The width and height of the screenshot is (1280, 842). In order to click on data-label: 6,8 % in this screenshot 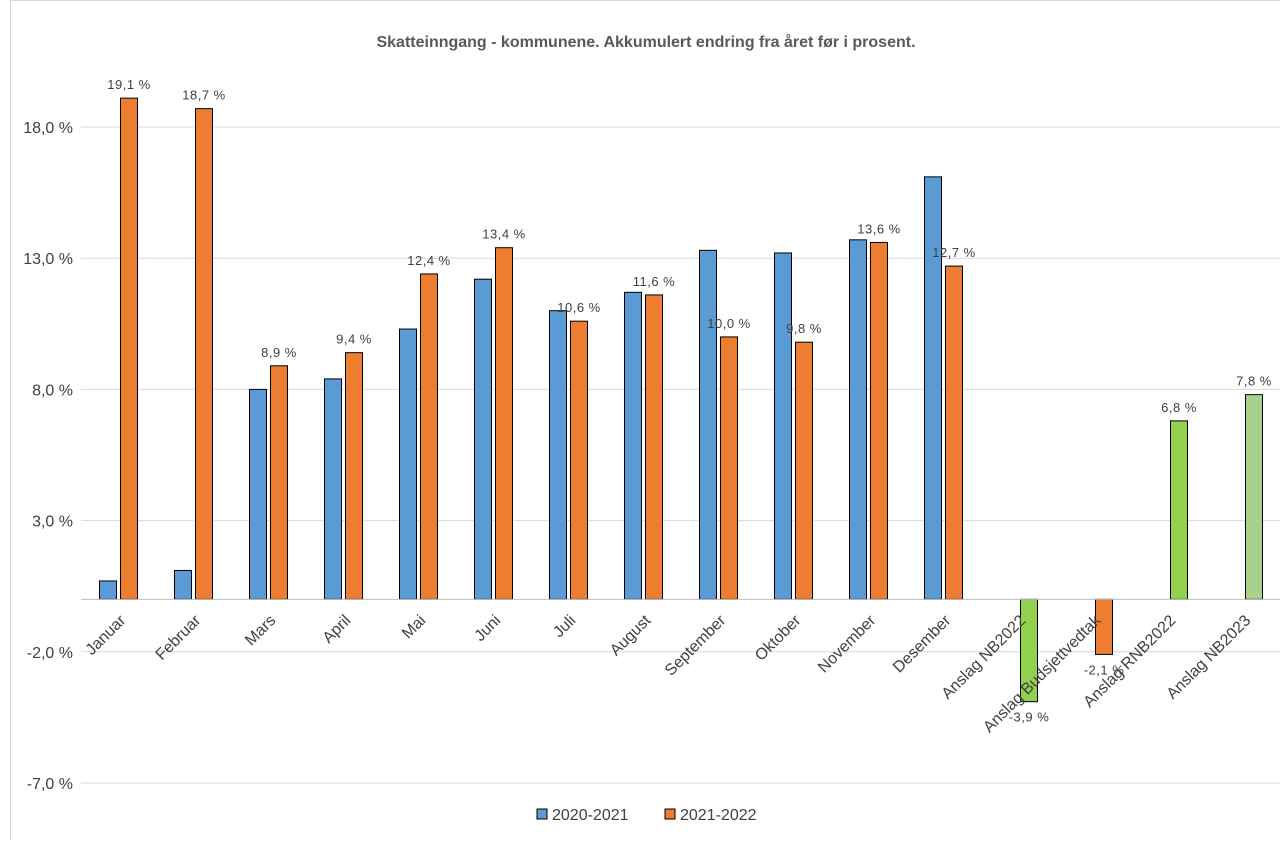, I will do `click(1179, 407)`.